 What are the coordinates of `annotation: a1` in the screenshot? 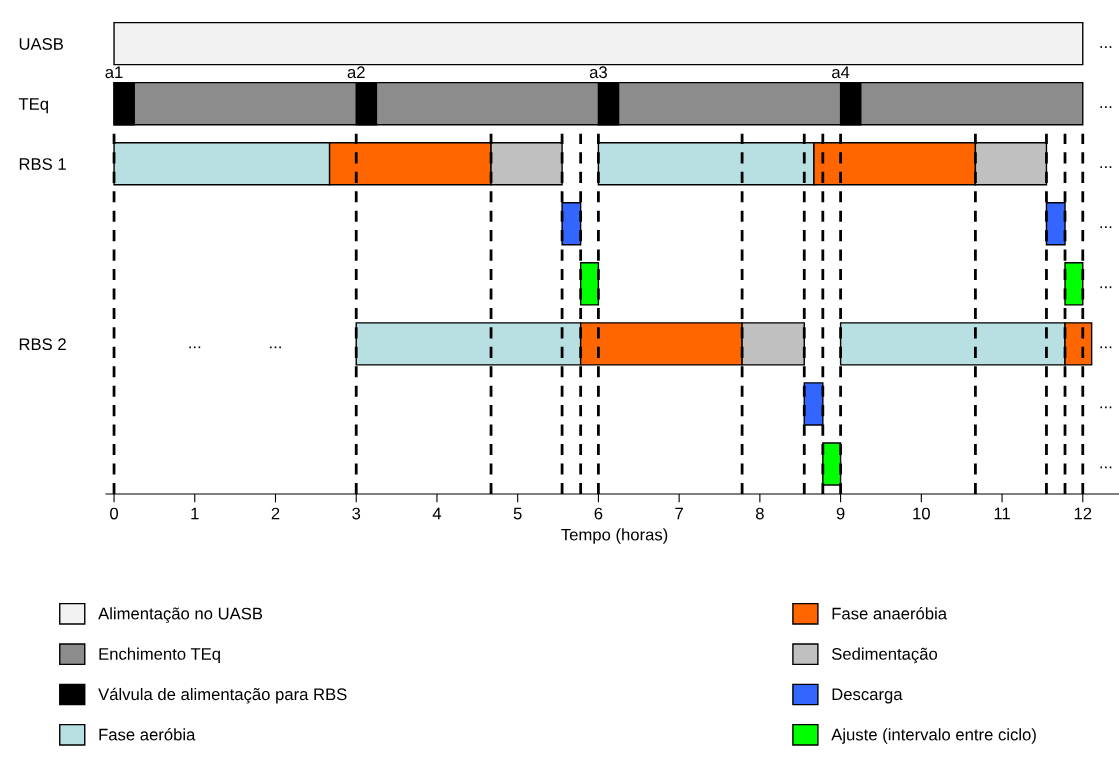 It's located at (114, 72).